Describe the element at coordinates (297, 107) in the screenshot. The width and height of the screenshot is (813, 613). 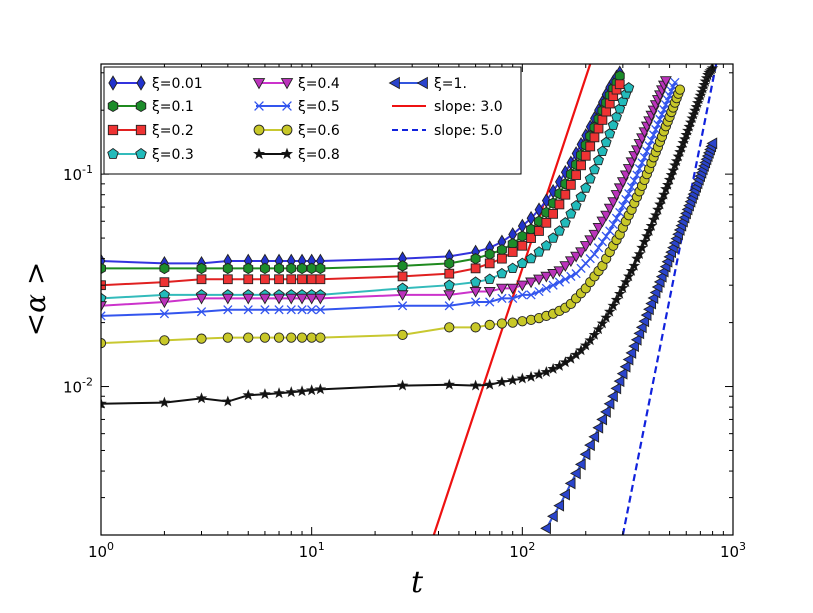
I see `legend-item: ξ=0.5` at that location.